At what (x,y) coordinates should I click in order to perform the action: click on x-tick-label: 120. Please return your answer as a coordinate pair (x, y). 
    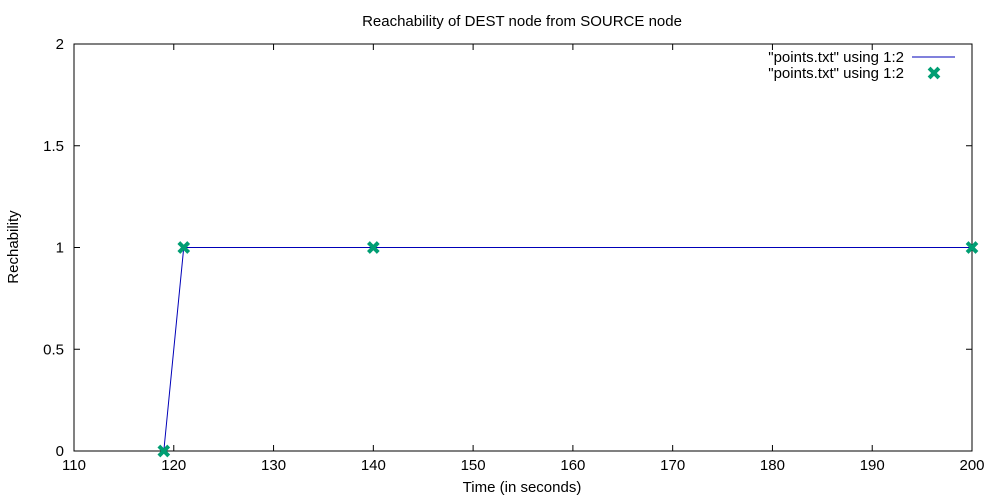
    Looking at the image, I should click on (173, 465).